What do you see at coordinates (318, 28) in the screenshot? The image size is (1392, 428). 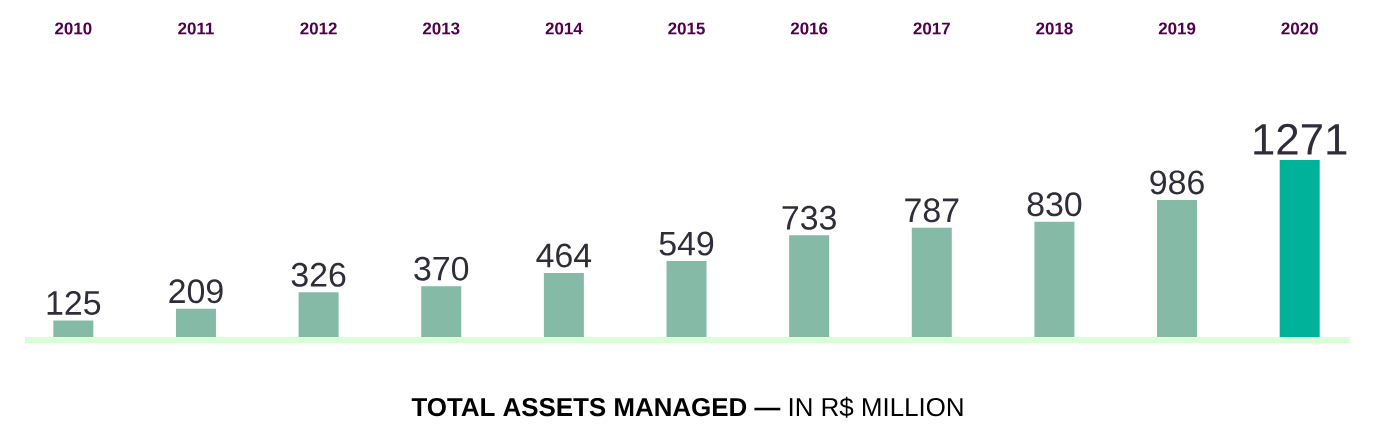 I see `x-tick-label: 2012` at bounding box center [318, 28].